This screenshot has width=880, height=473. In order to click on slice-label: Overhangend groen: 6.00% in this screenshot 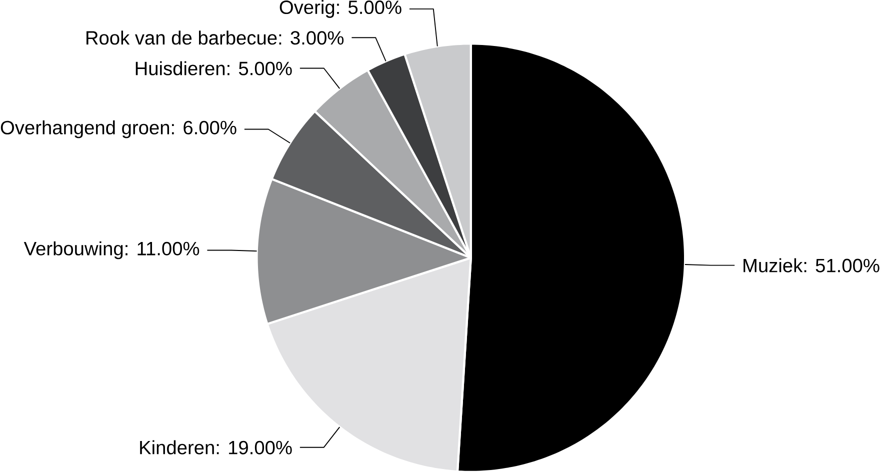, I will do `click(118, 129)`.